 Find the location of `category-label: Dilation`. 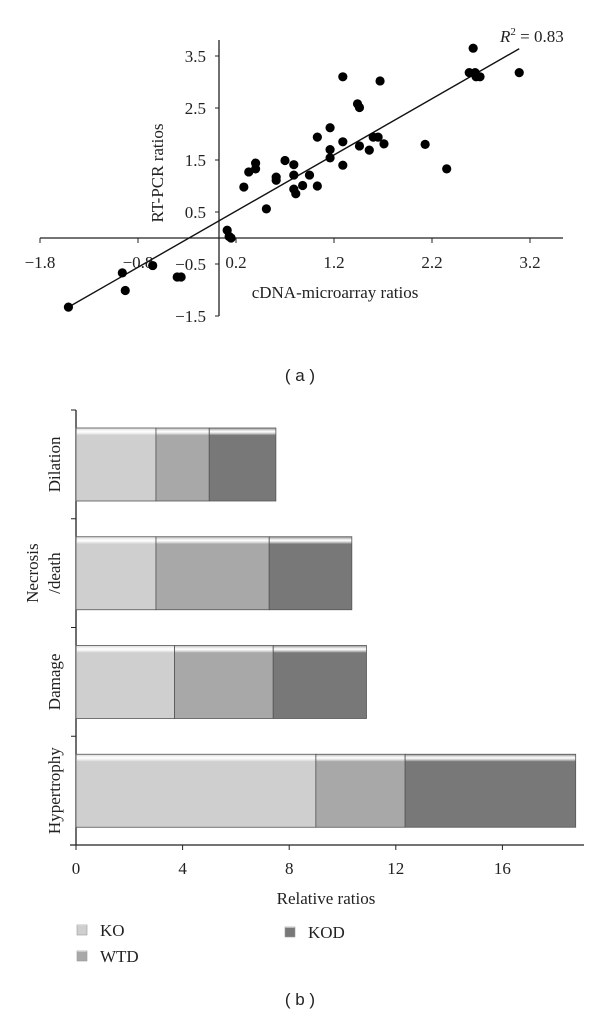

category-label: Dilation is located at coordinates (54, 464).